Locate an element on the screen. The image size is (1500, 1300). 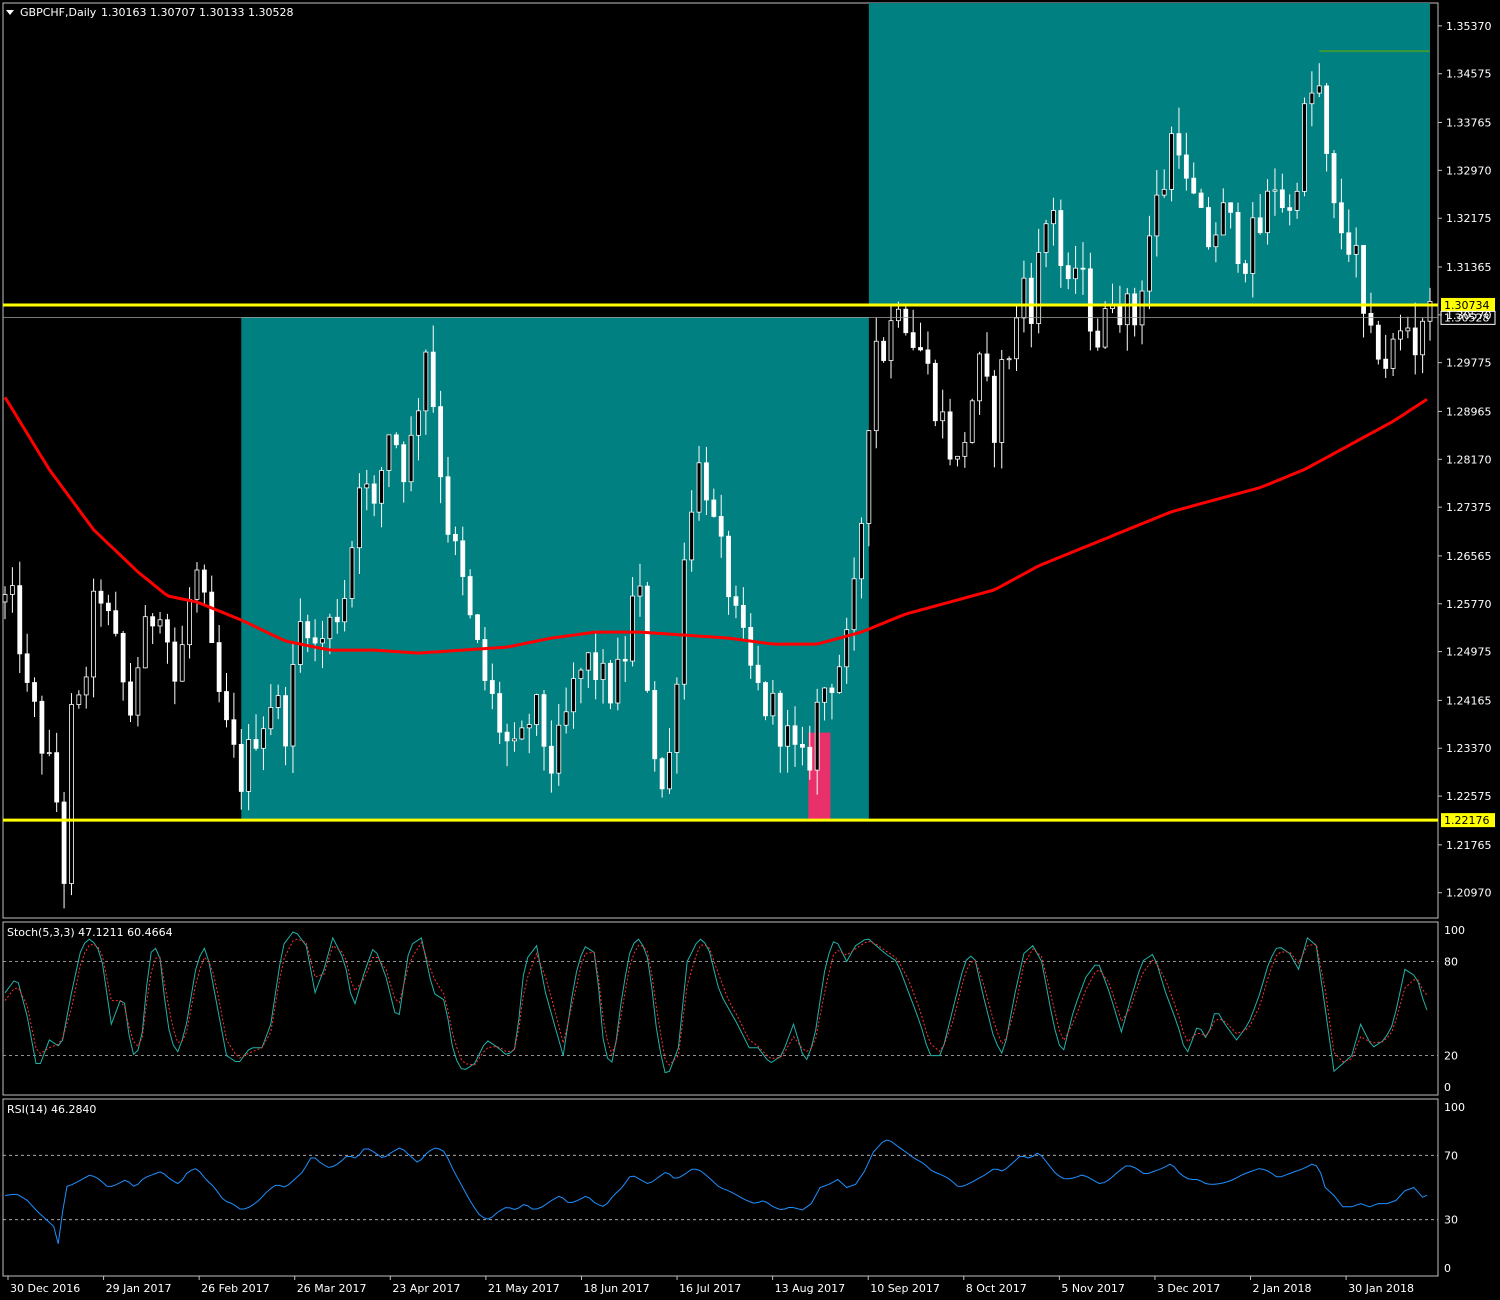
x-tick-label: 30 Jan 2018 is located at coordinates (1381, 1288).